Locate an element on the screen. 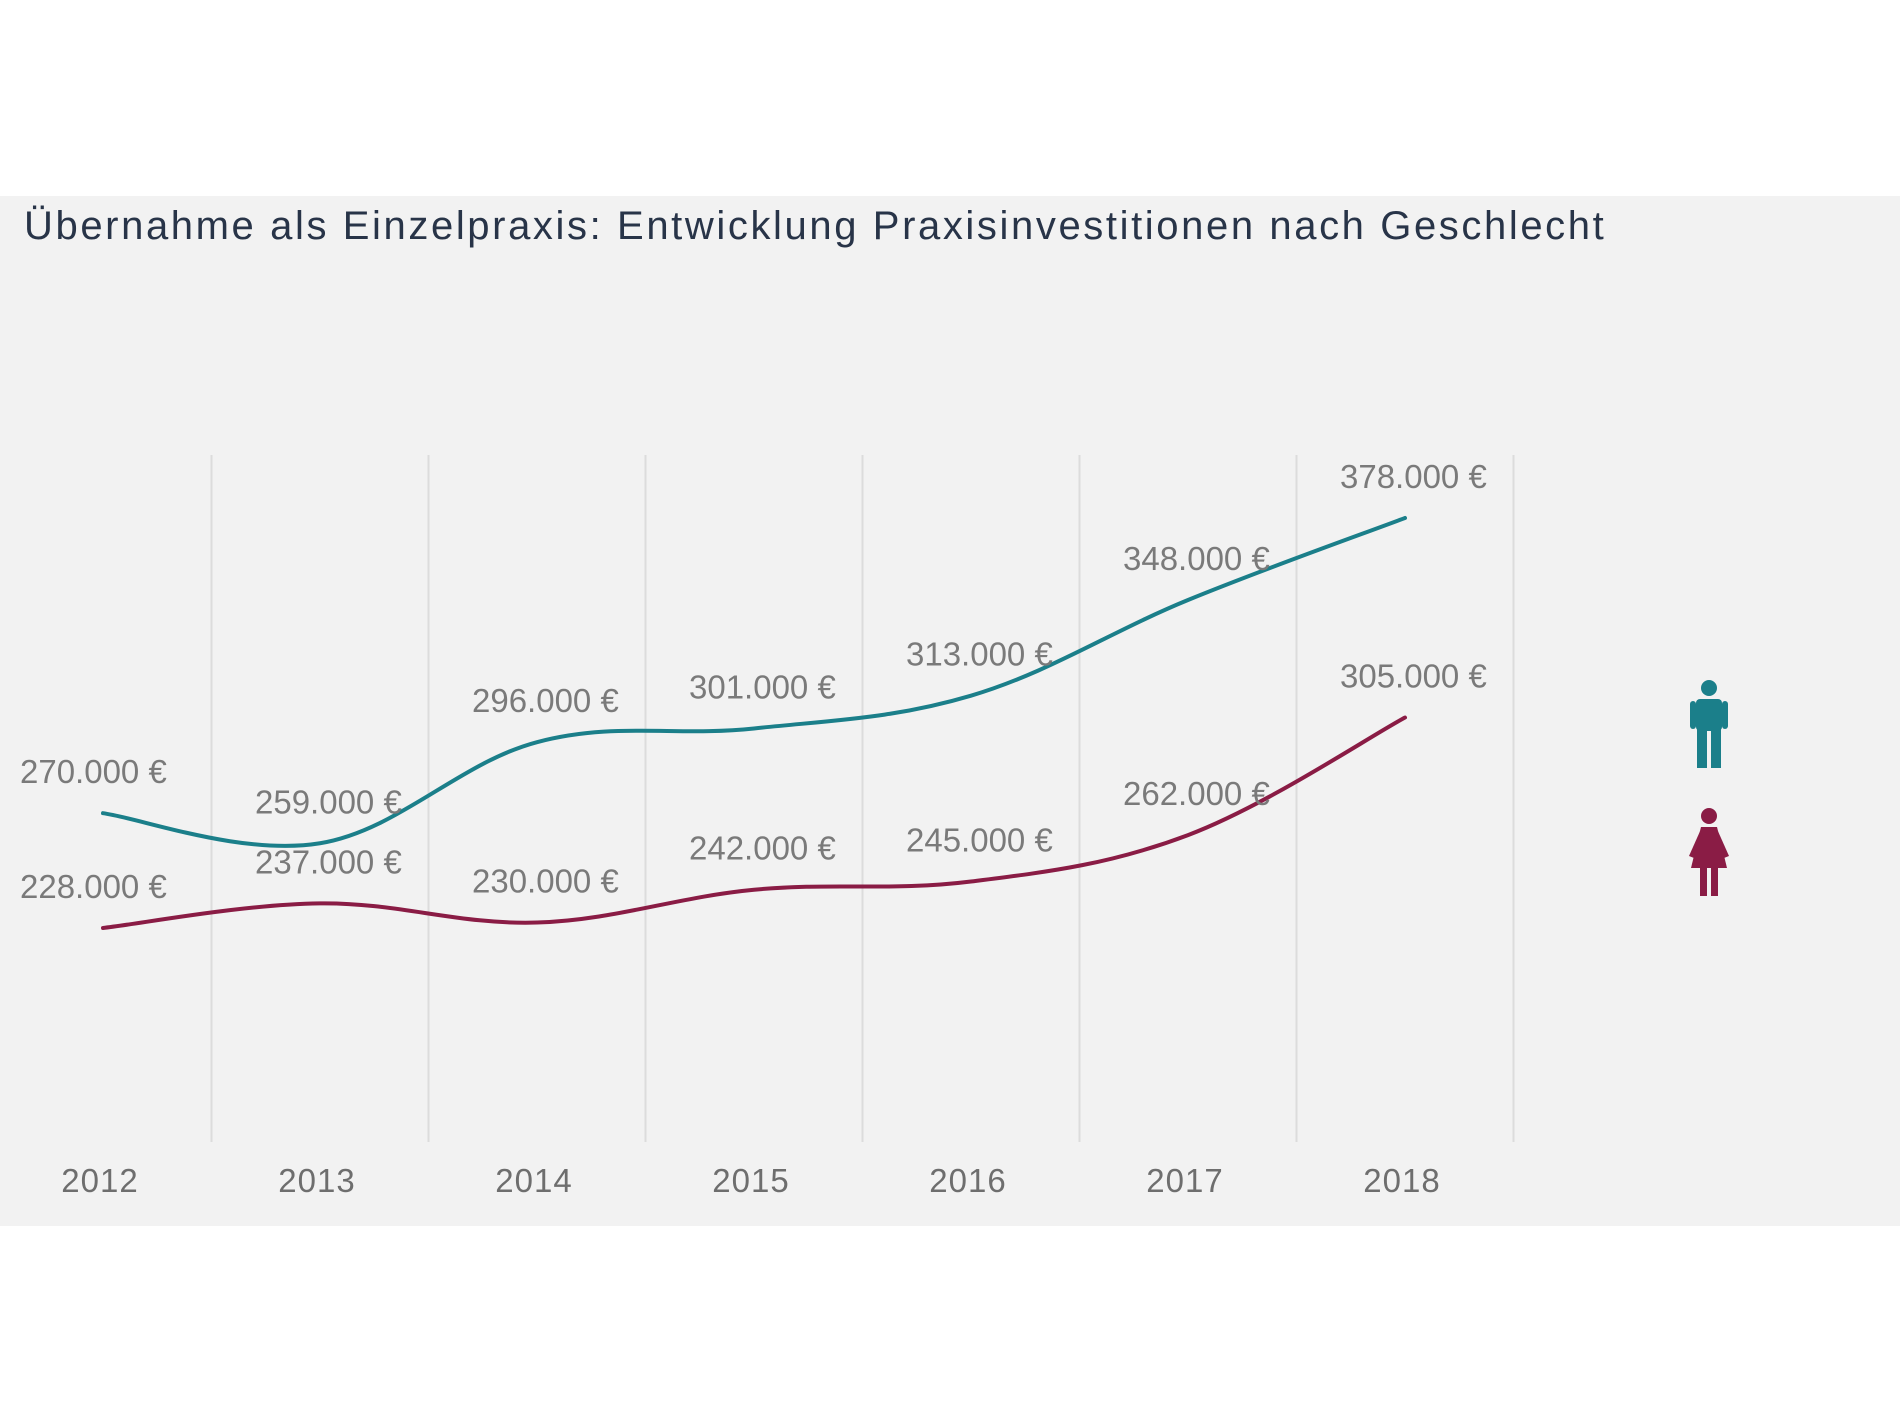  x-tick-label: 2014 is located at coordinates (533, 1180).